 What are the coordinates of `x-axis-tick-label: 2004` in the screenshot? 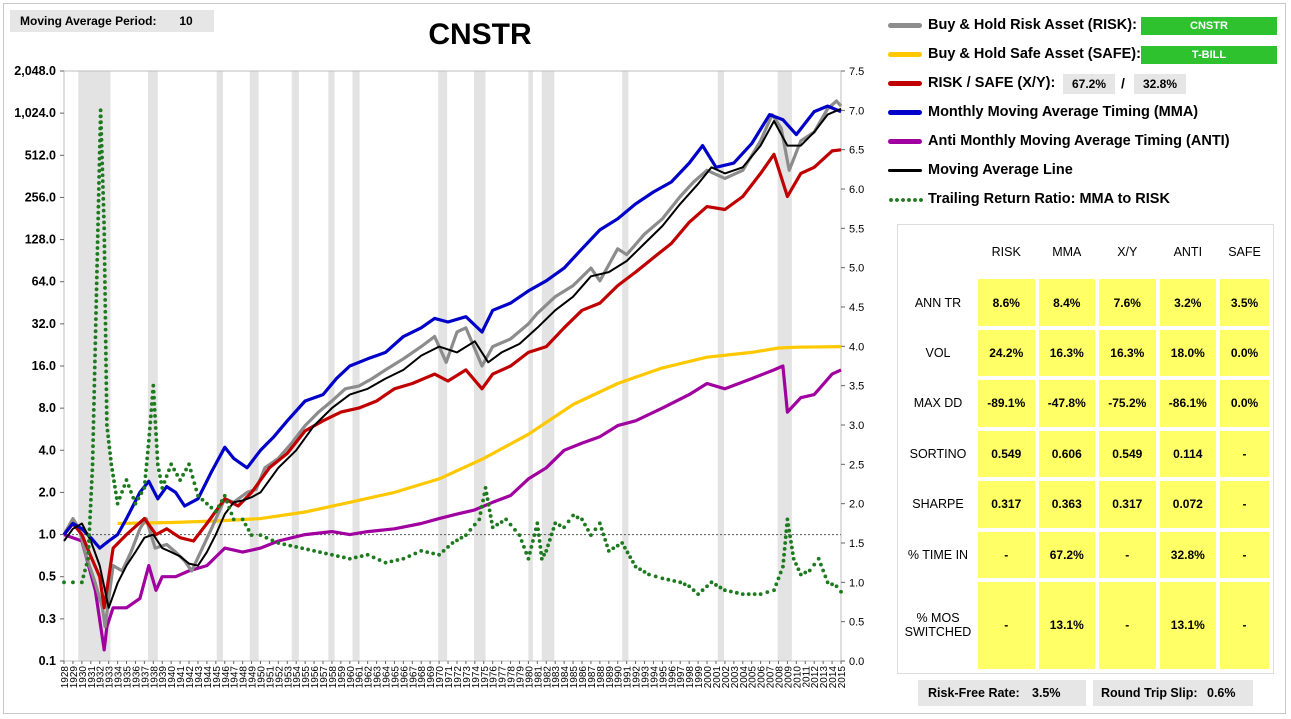 It's located at (744, 677).